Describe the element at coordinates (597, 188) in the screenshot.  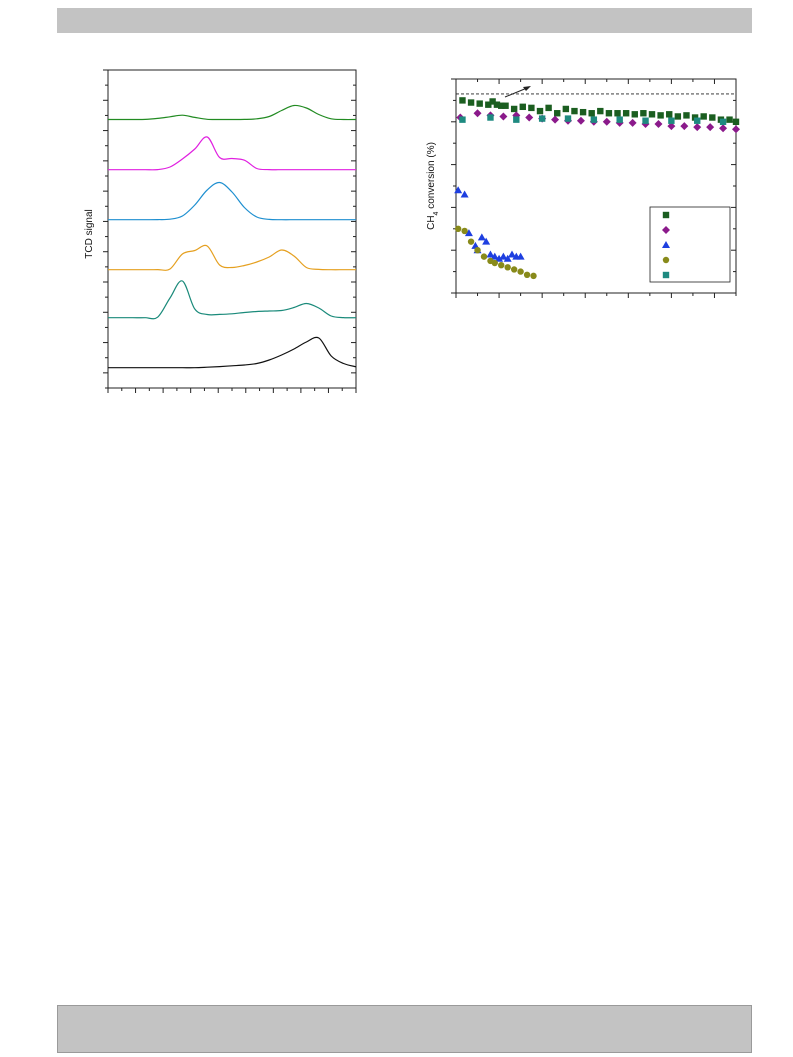
I see `conversion-points` at that location.